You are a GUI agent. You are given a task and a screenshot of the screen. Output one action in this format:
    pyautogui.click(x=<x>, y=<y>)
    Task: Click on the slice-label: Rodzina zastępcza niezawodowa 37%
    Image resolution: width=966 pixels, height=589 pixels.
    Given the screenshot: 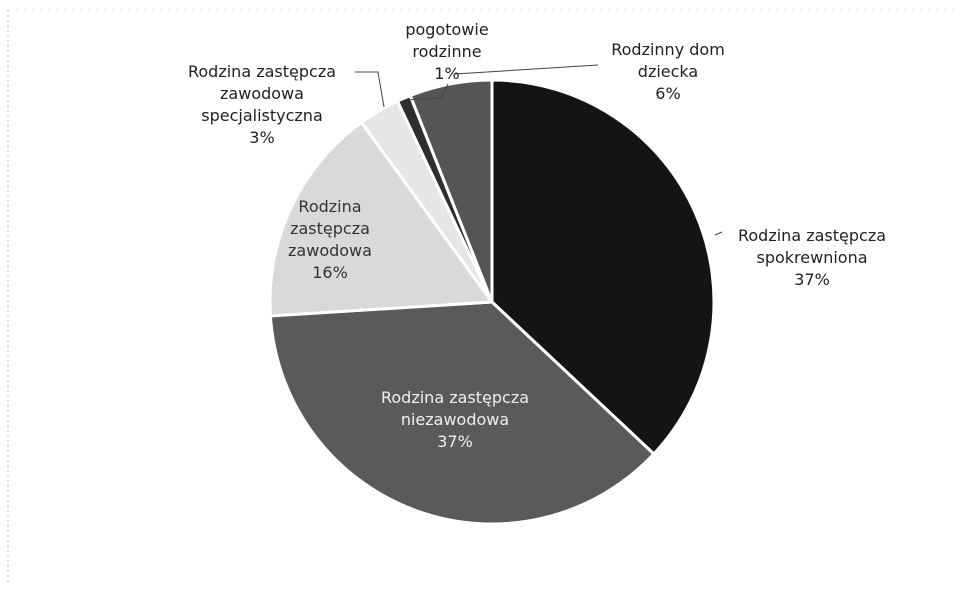 What is the action you would take?
    pyautogui.click(x=455, y=420)
    